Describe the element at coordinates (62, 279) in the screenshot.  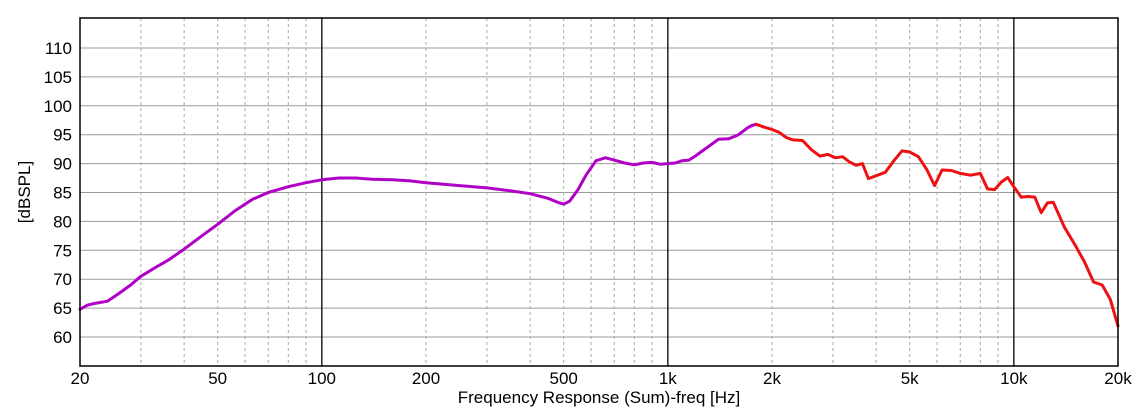
I see `y-tick-label-70: 70` at that location.